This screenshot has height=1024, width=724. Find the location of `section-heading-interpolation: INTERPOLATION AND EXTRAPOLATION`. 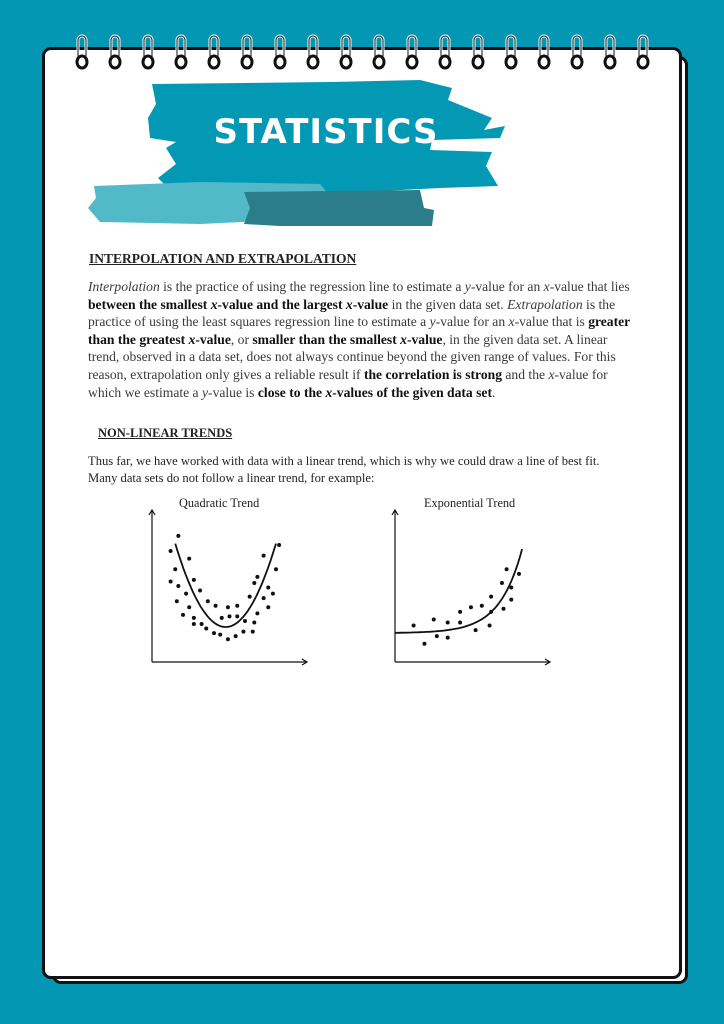

section-heading-interpolation: INTERPOLATION AND EXTRAPOLATION is located at coordinates (223, 258).